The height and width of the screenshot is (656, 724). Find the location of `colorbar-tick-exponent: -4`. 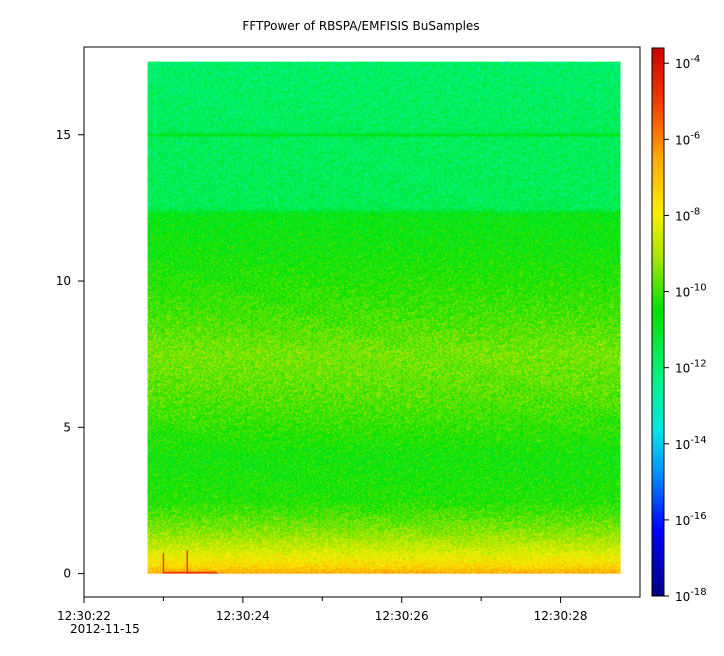

colorbar-tick-exponent: -4 is located at coordinates (695, 59).